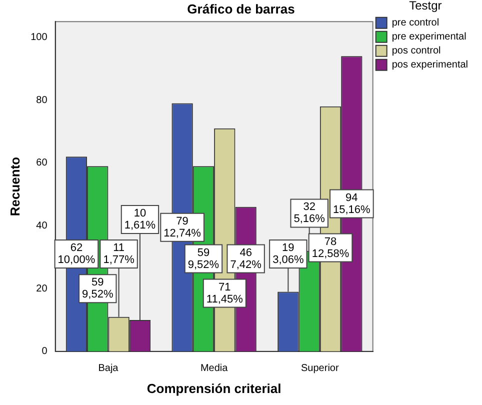 The width and height of the screenshot is (482, 405). What do you see at coordinates (214, 368) in the screenshot?
I see `x-tick-label: Media` at bounding box center [214, 368].